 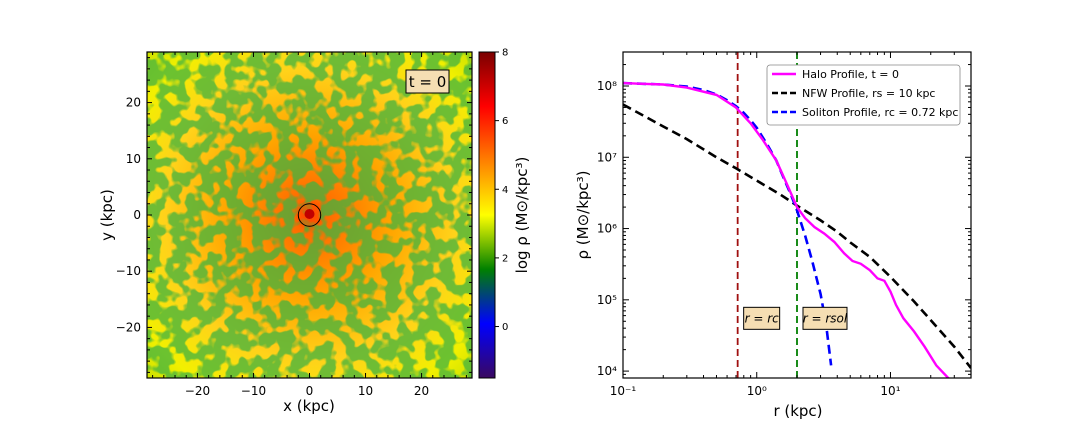 I want to click on legend-label: NFW Profile, rs = 10 kpc, so click(x=868, y=93).